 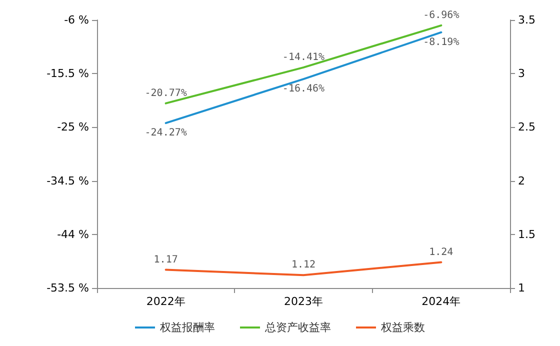 What do you see at coordinates (441, 252) in the screenshot?
I see `data-label: 1.24` at bounding box center [441, 252].